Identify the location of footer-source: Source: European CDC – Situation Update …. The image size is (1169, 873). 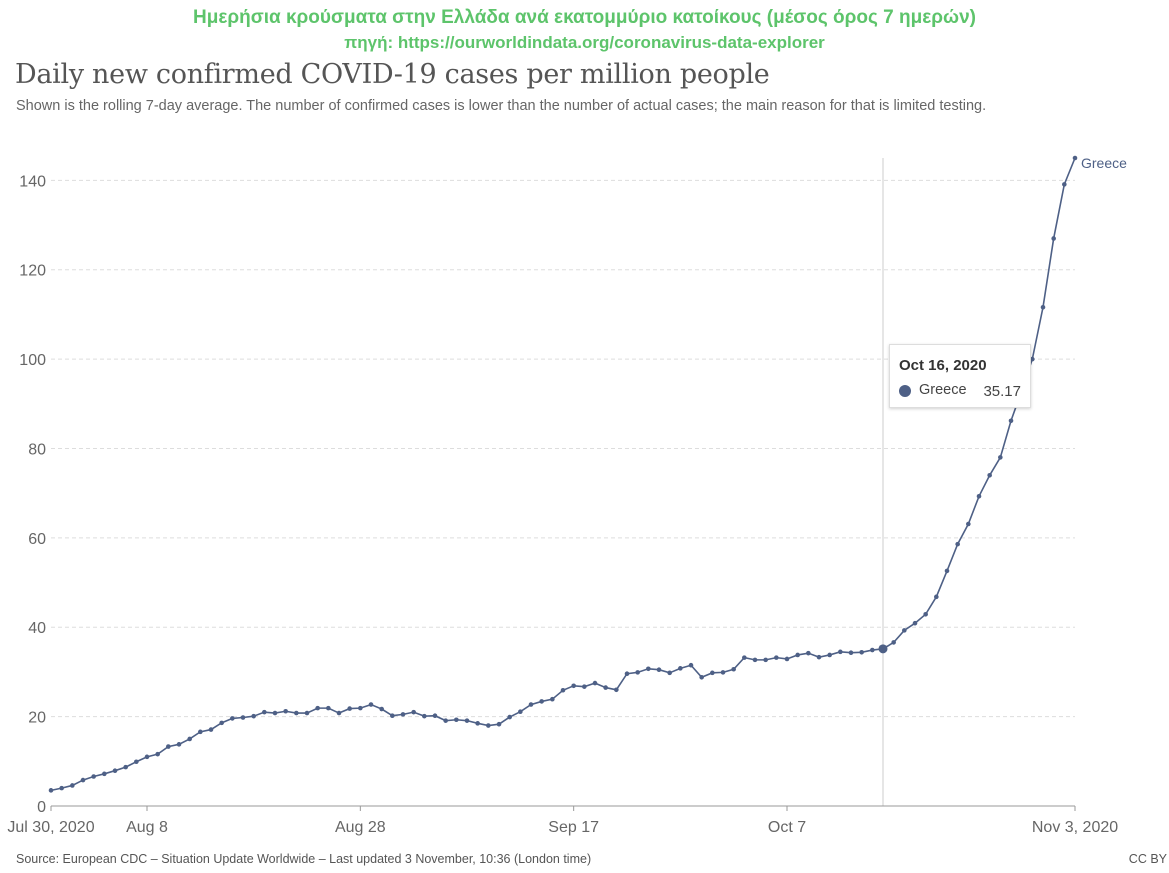
(304, 859).